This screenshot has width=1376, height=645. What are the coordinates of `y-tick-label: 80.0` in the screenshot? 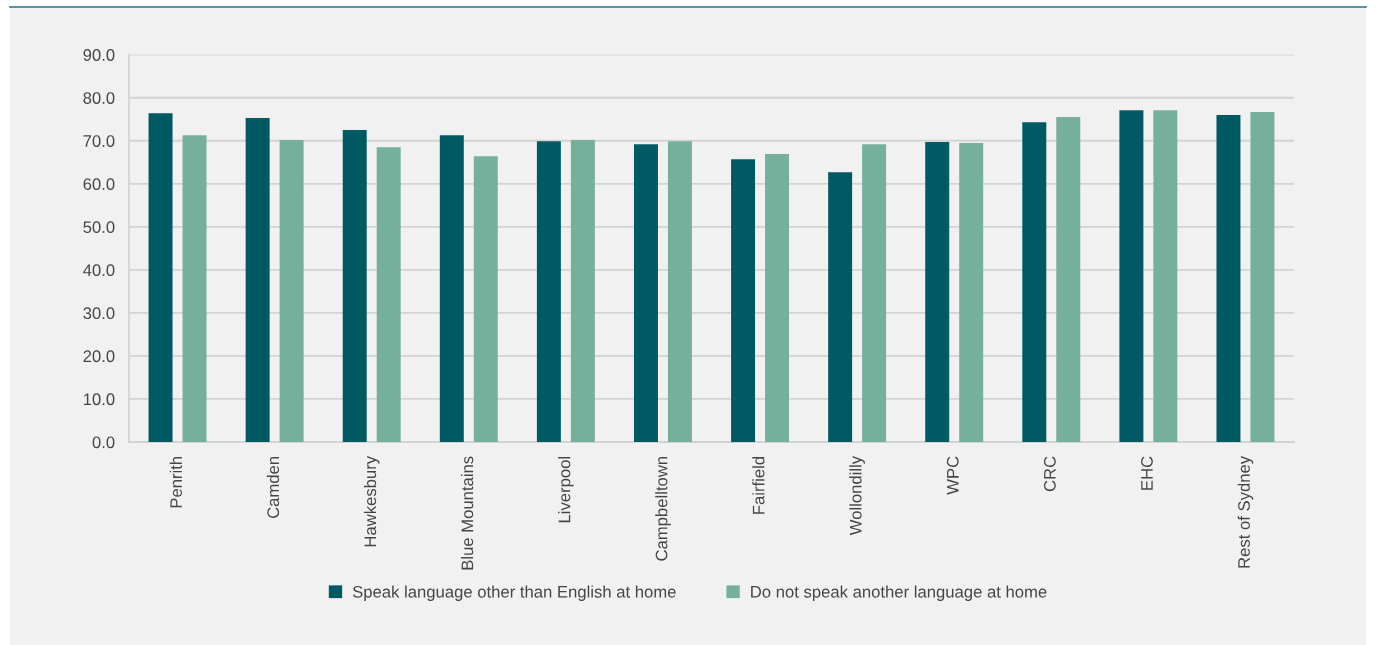 It's located at (99, 98).